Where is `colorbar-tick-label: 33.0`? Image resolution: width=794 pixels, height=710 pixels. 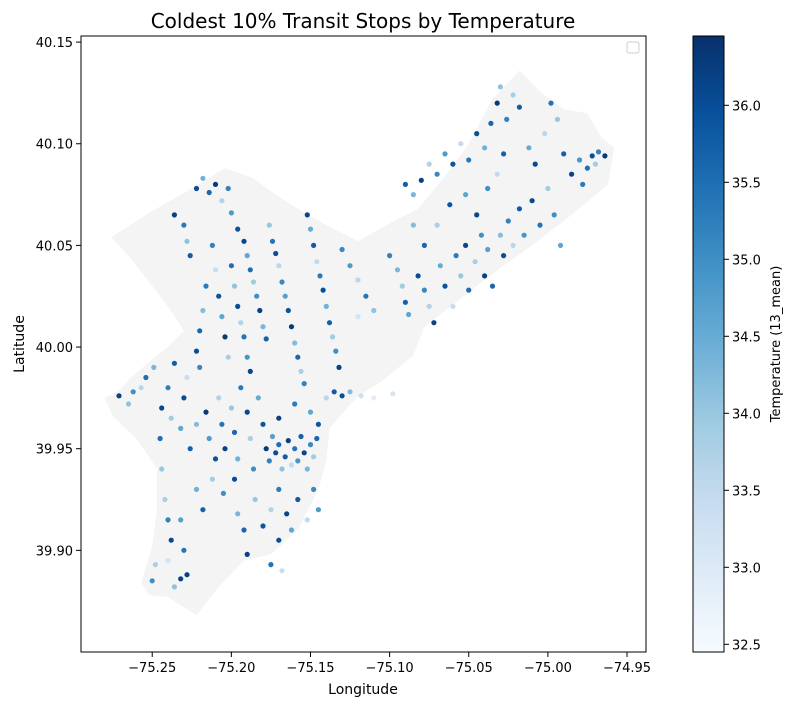
colorbar-tick-label: 33.0 is located at coordinates (746, 568).